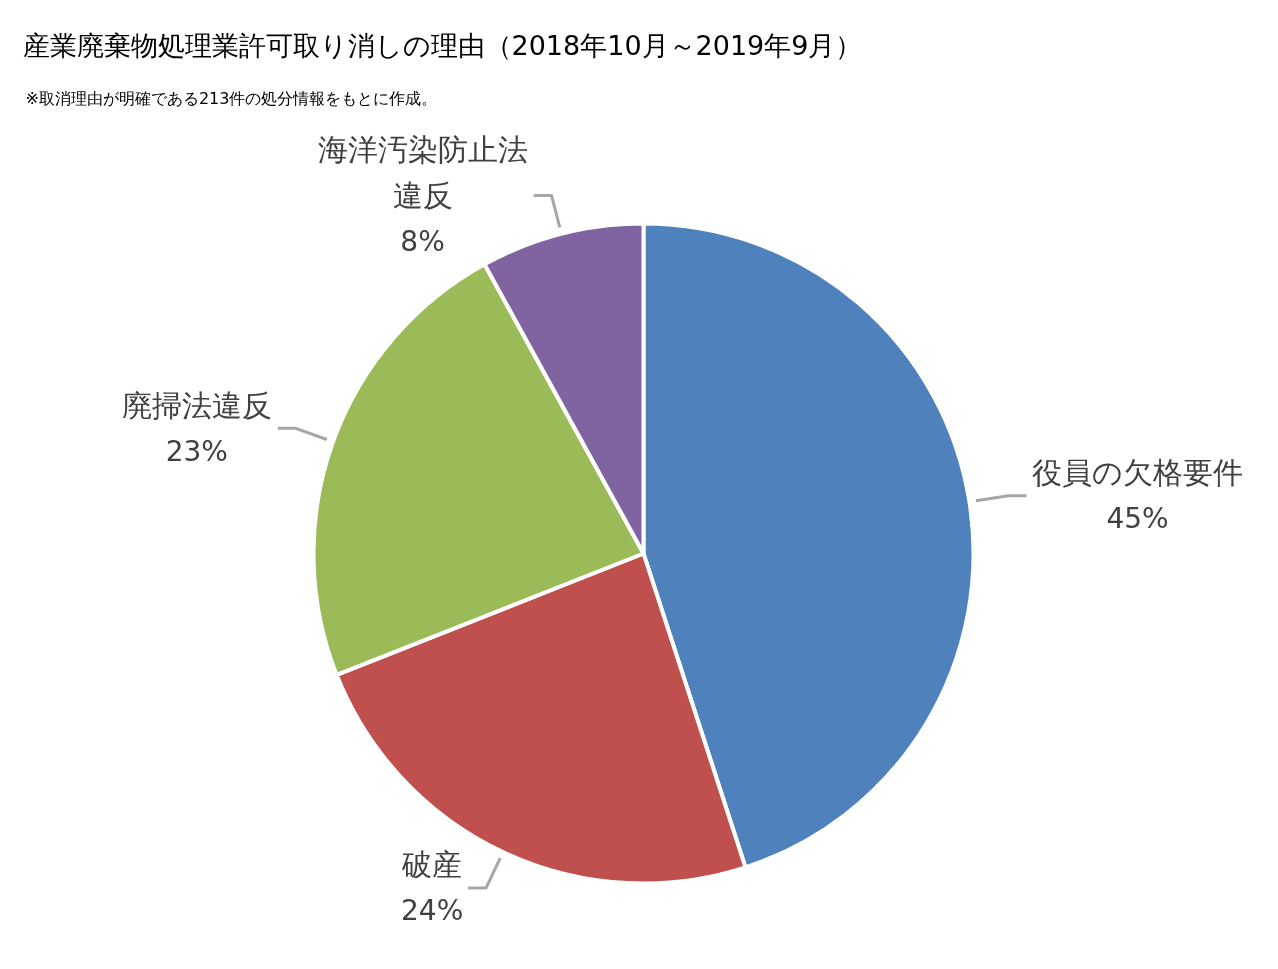 This screenshot has height=969, width=1278. Describe the element at coordinates (432, 865) in the screenshot. I see `slice-label: 破産` at that location.